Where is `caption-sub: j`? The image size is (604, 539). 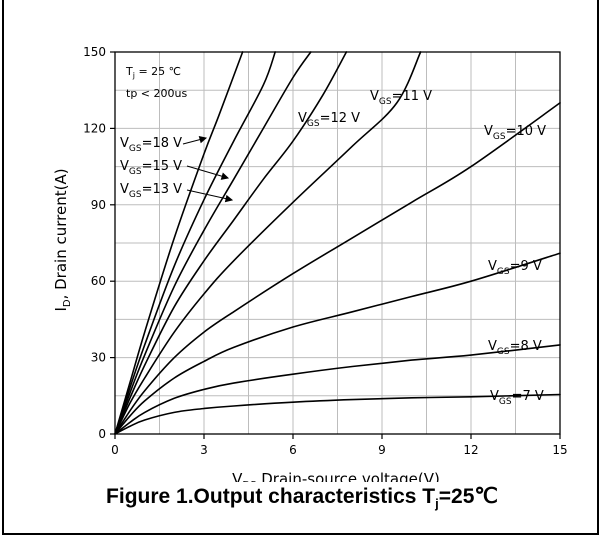 caption-sub: j is located at coordinates (437, 504).